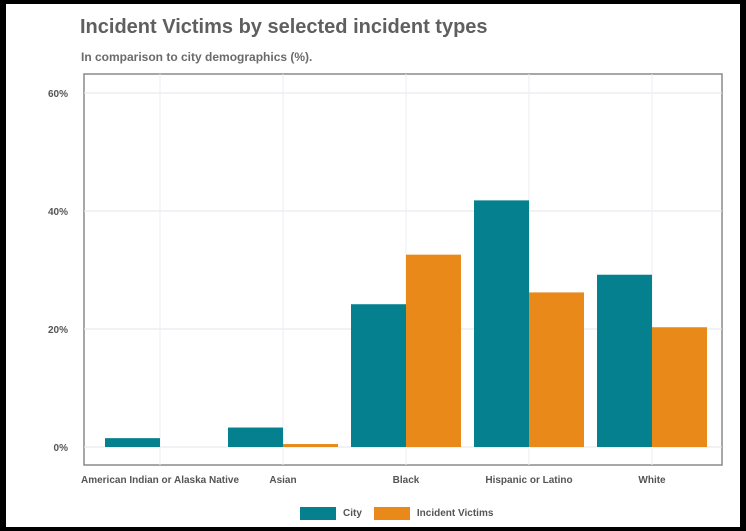 Image resolution: width=746 pixels, height=531 pixels. Describe the element at coordinates (391, 513) in the screenshot. I see `legend-swatch-incident-victims` at that location.